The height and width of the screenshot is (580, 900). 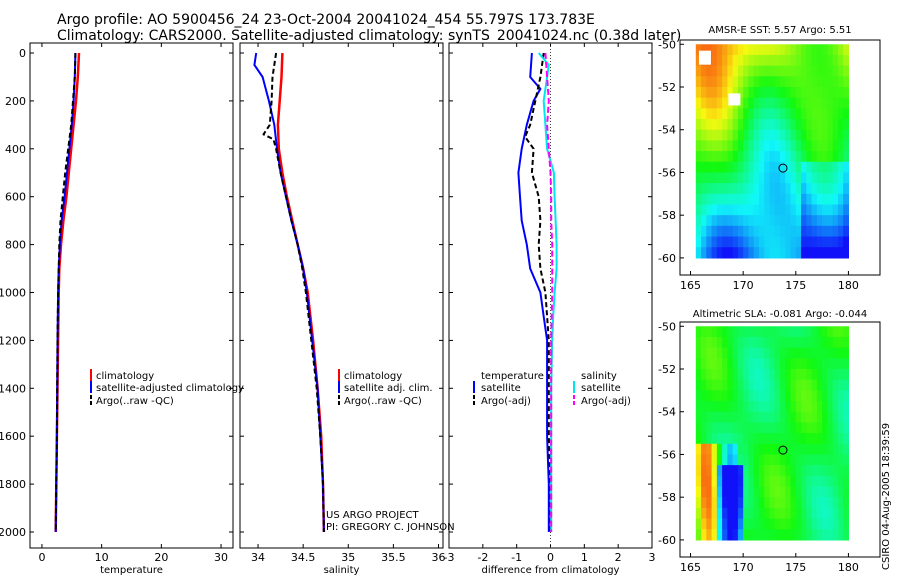 I want to click on x-tick-label: 165, so click(x=690, y=567).